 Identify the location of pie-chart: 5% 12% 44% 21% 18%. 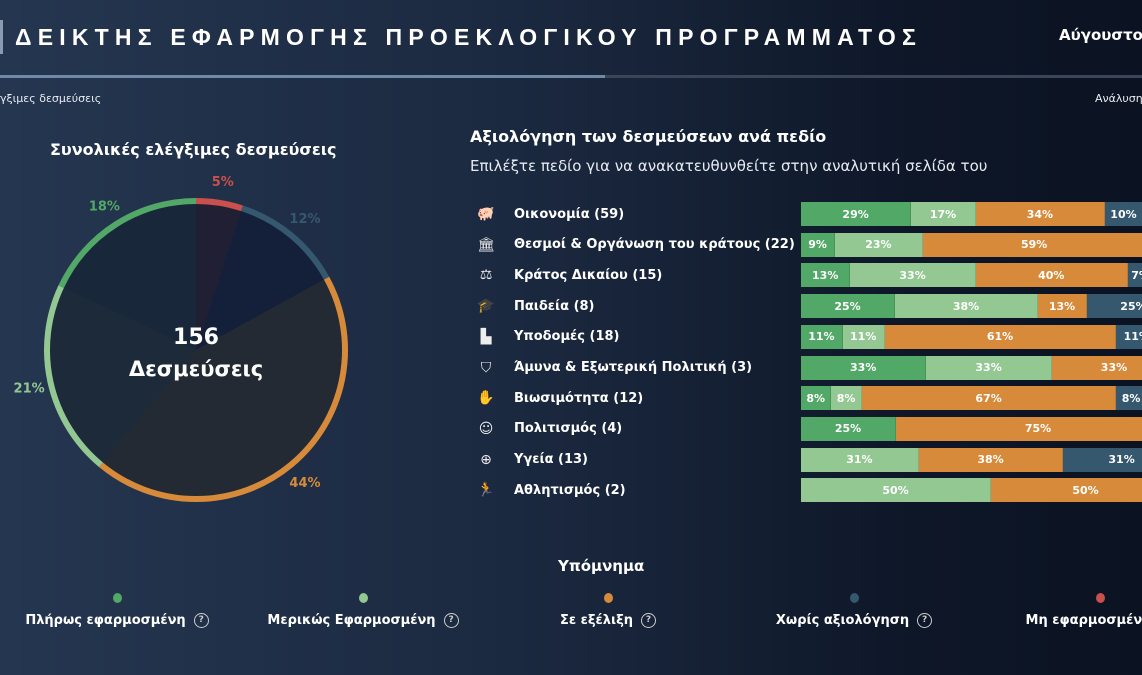
(181, 338).